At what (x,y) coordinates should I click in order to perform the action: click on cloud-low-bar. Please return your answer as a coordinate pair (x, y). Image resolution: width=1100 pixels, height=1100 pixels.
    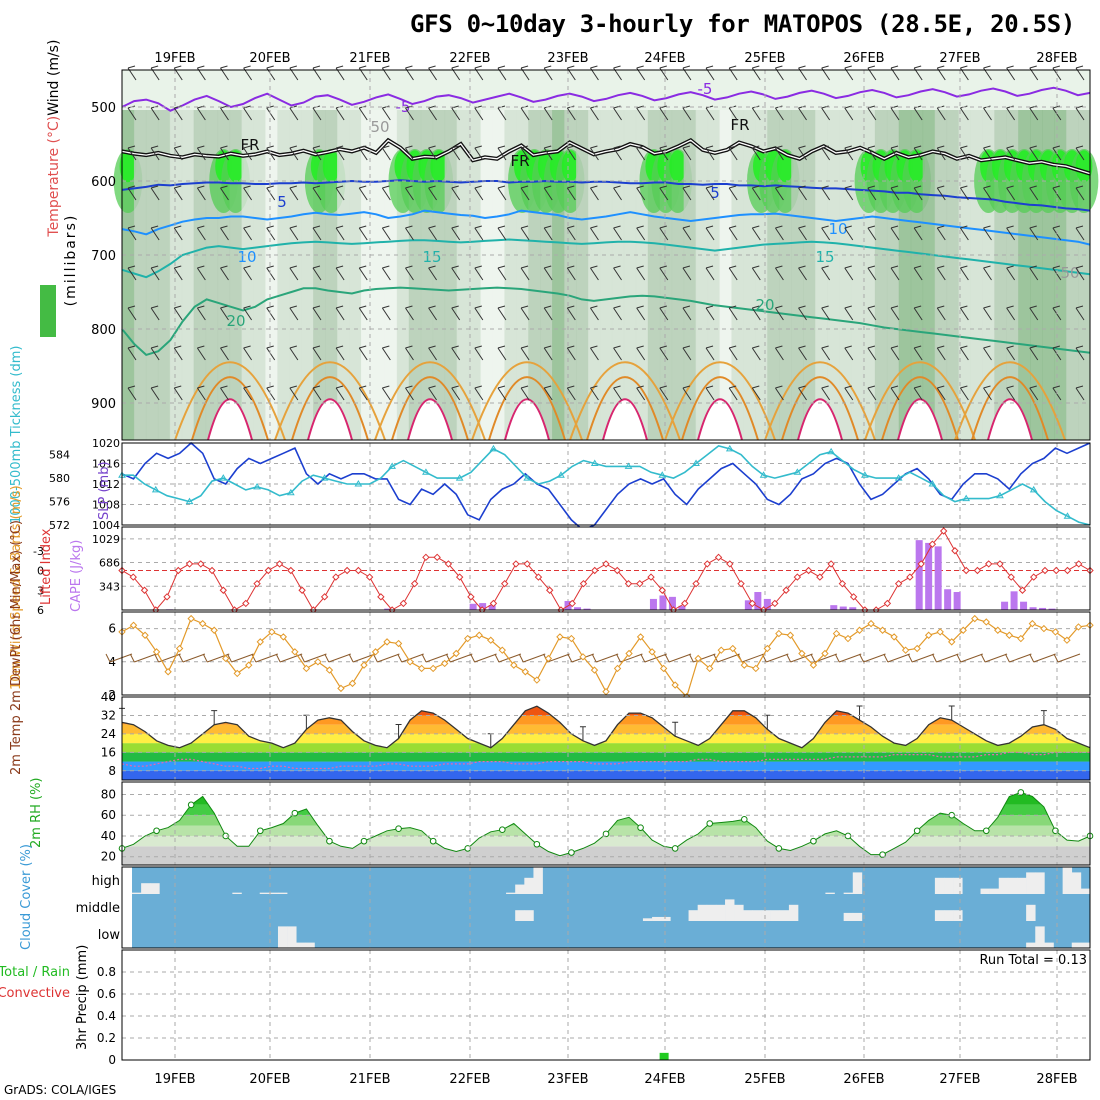
    Looking at the image, I should click on (292, 937).